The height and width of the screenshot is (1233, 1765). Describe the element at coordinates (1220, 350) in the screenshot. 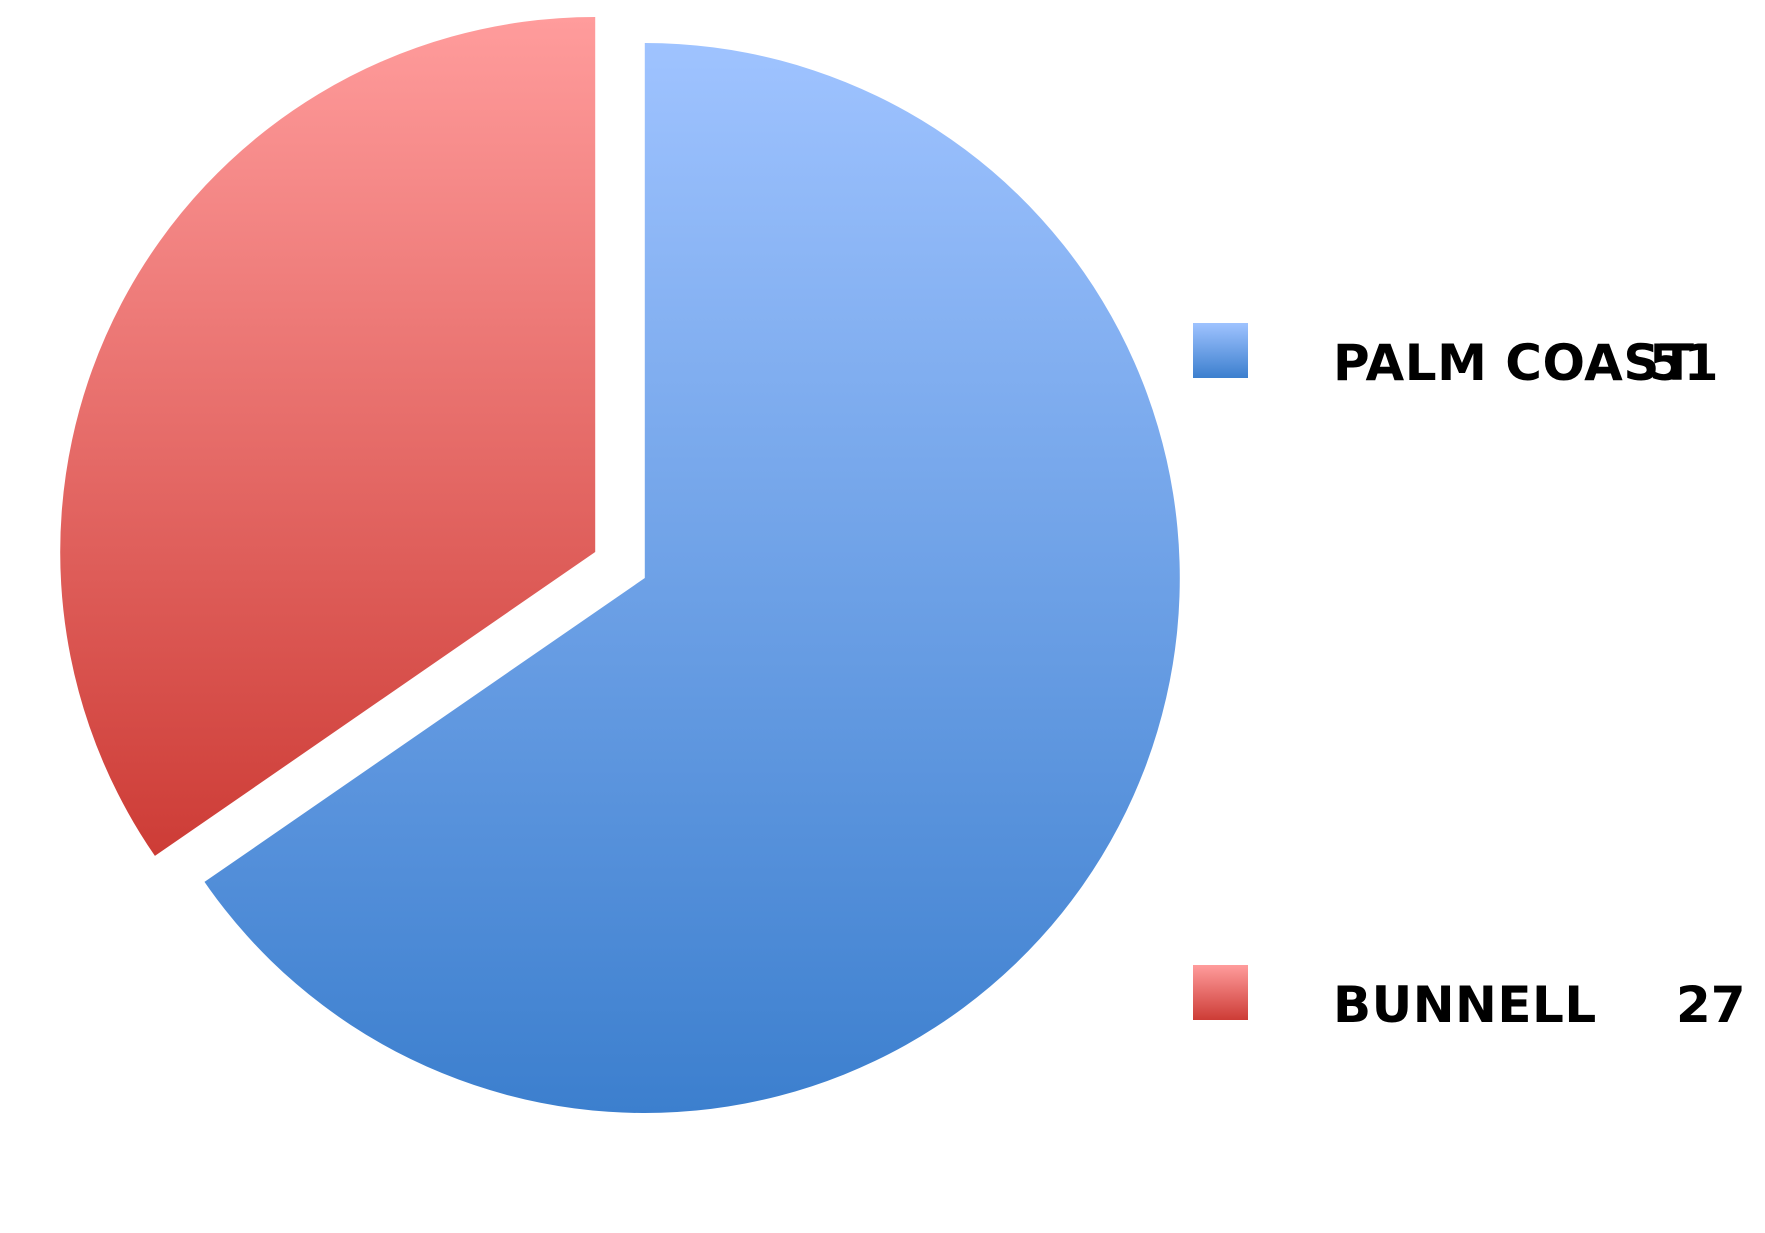

I see `legend-swatch-palm-coast` at that location.